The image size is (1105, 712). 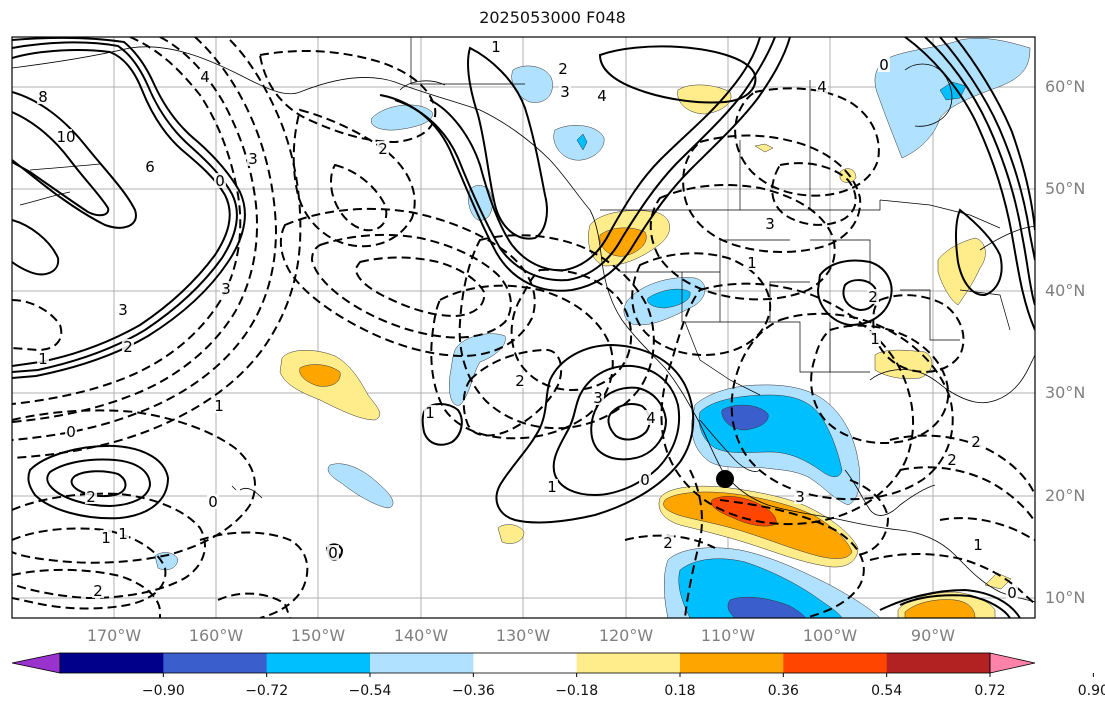 What do you see at coordinates (150, 167) in the screenshot?
I see `contour-label: 6` at bounding box center [150, 167].